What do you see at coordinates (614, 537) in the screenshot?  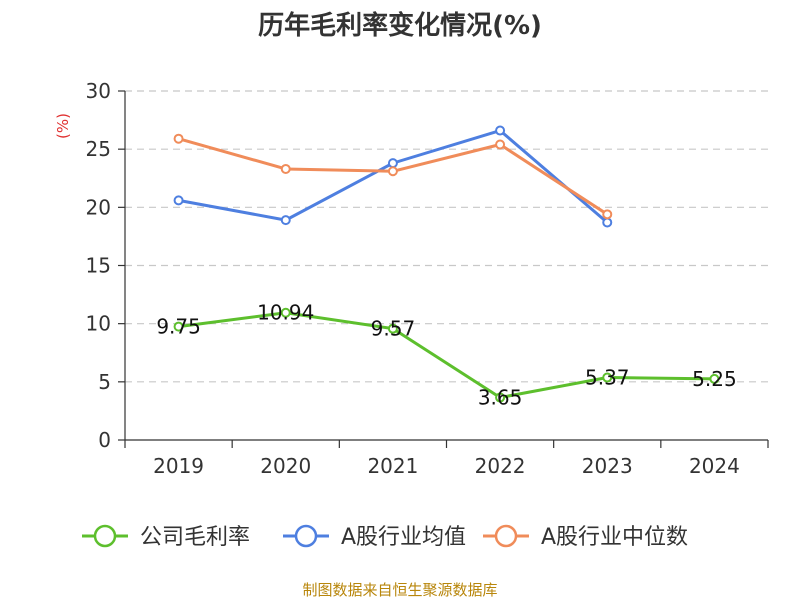 I see `legend-label: A股行业中位数` at bounding box center [614, 537].